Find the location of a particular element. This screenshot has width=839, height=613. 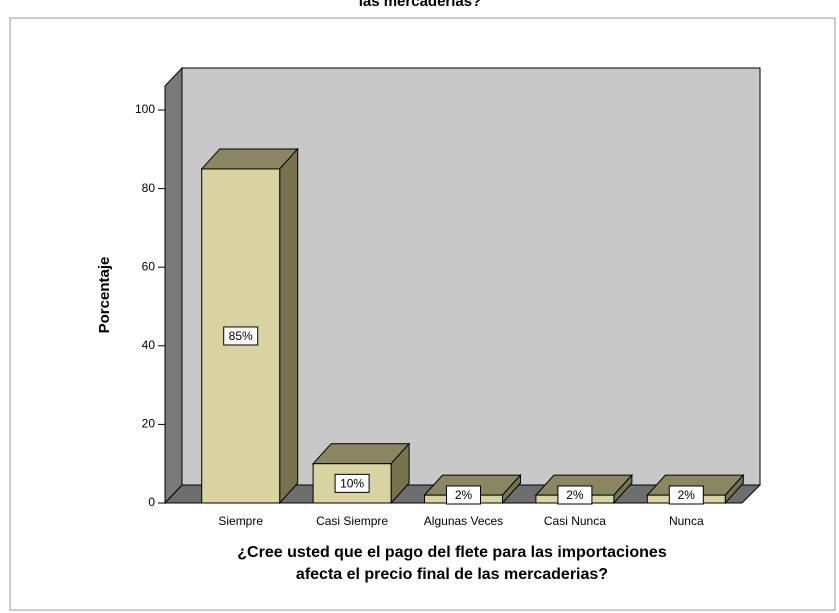

x-tick-label: Nunca is located at coordinates (686, 521).